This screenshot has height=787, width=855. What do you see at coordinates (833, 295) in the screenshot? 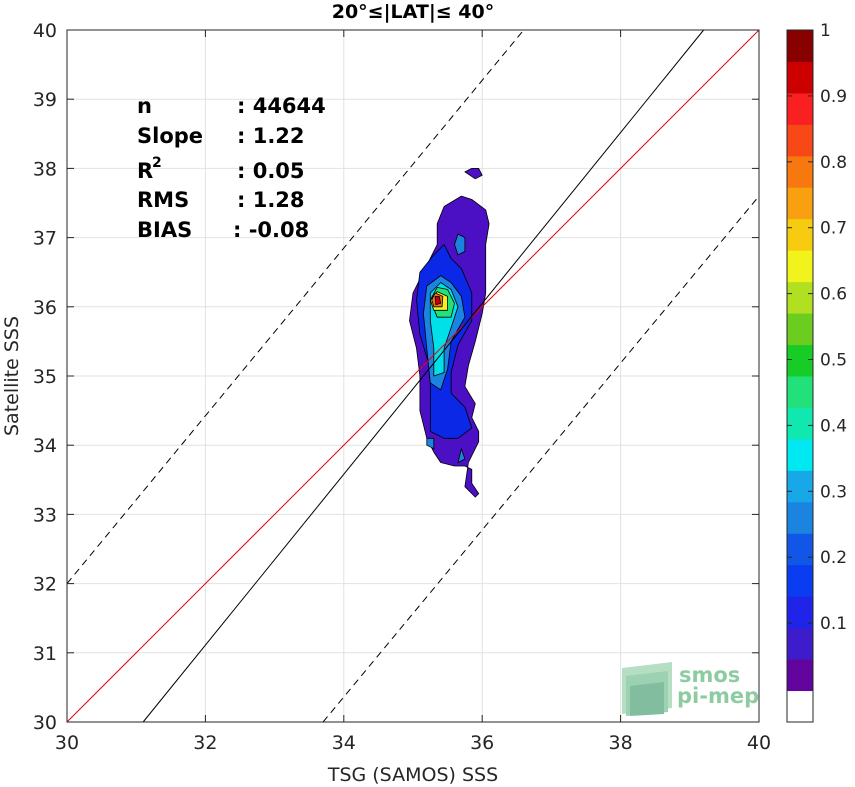
I see `colorbar-tick-label-5: 0.6` at bounding box center [833, 295].